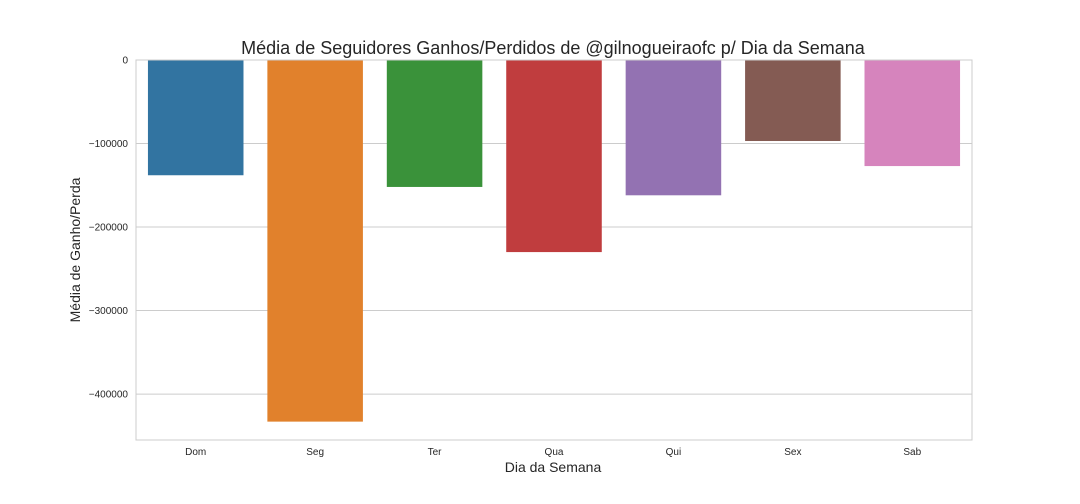  Describe the element at coordinates (553, 467) in the screenshot. I see `x-axis-label: Dia da Semana` at that location.